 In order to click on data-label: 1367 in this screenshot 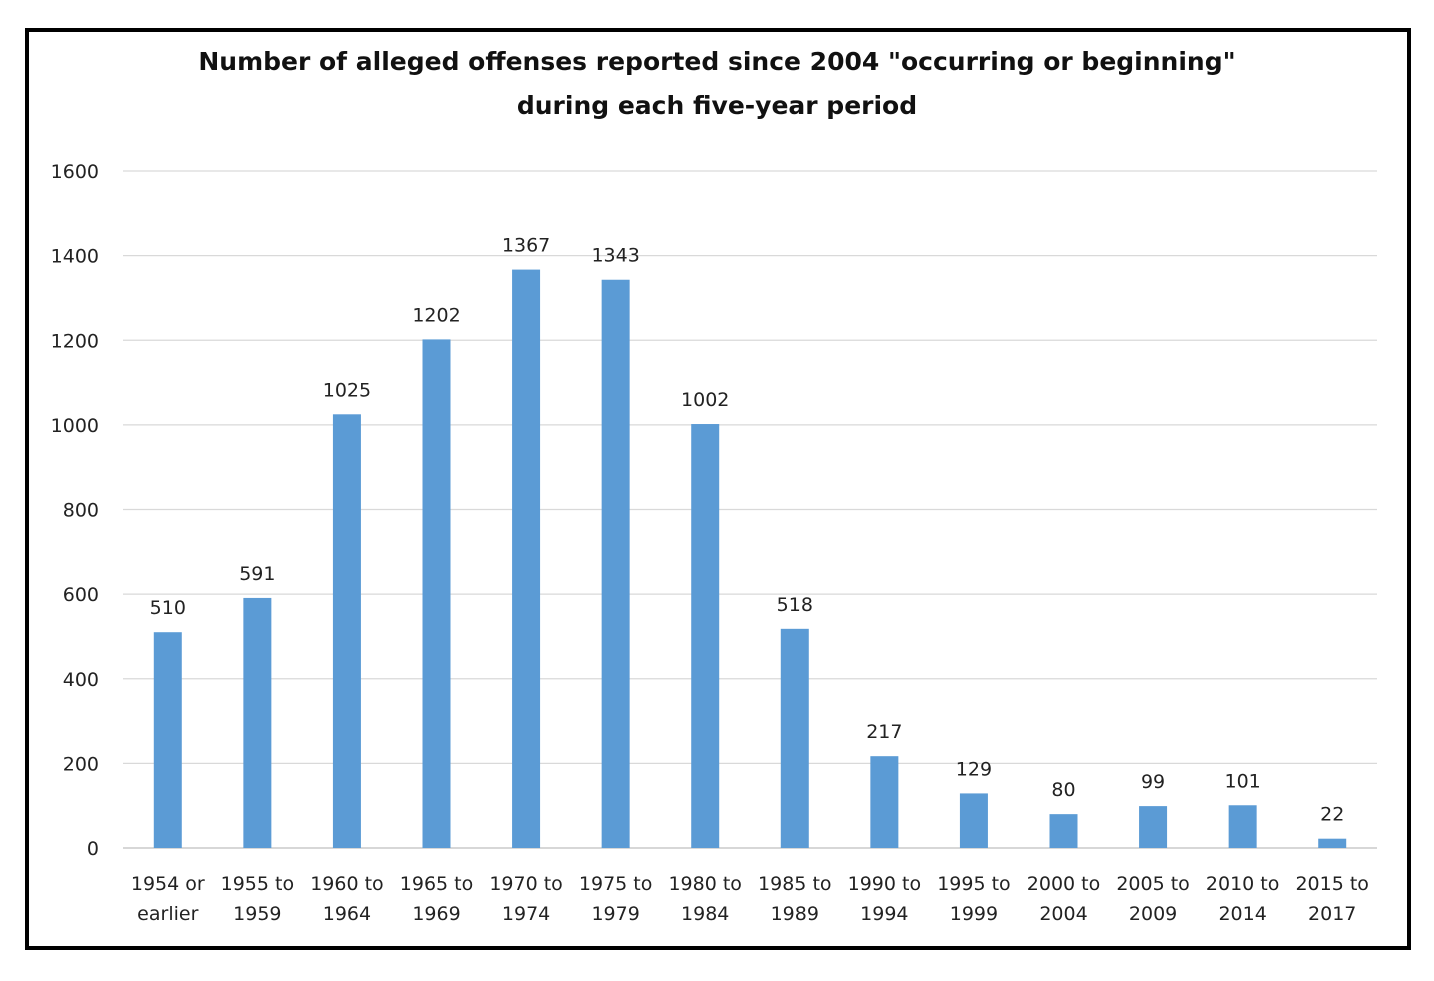, I will do `click(526, 246)`.